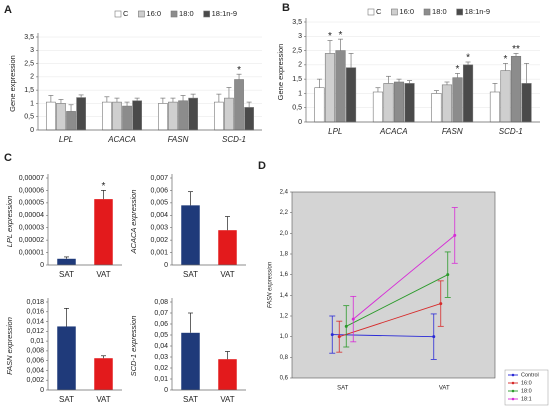 This screenshot has width=550, height=408. Describe the element at coordinates (161, 379) in the screenshot. I see `y-tick-label: 0,01` at that location.